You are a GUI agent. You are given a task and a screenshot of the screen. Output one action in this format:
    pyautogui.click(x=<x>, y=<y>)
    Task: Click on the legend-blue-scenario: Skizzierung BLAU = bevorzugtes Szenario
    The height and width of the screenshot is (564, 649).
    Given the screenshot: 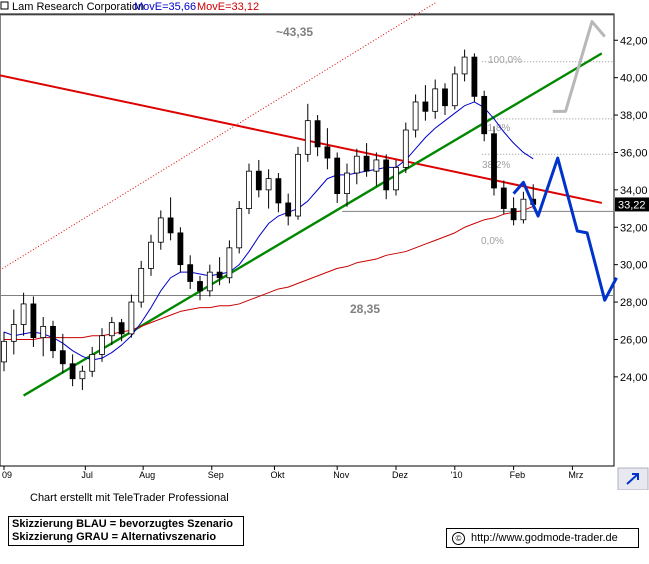 What is the action you would take?
    pyautogui.click(x=122, y=524)
    